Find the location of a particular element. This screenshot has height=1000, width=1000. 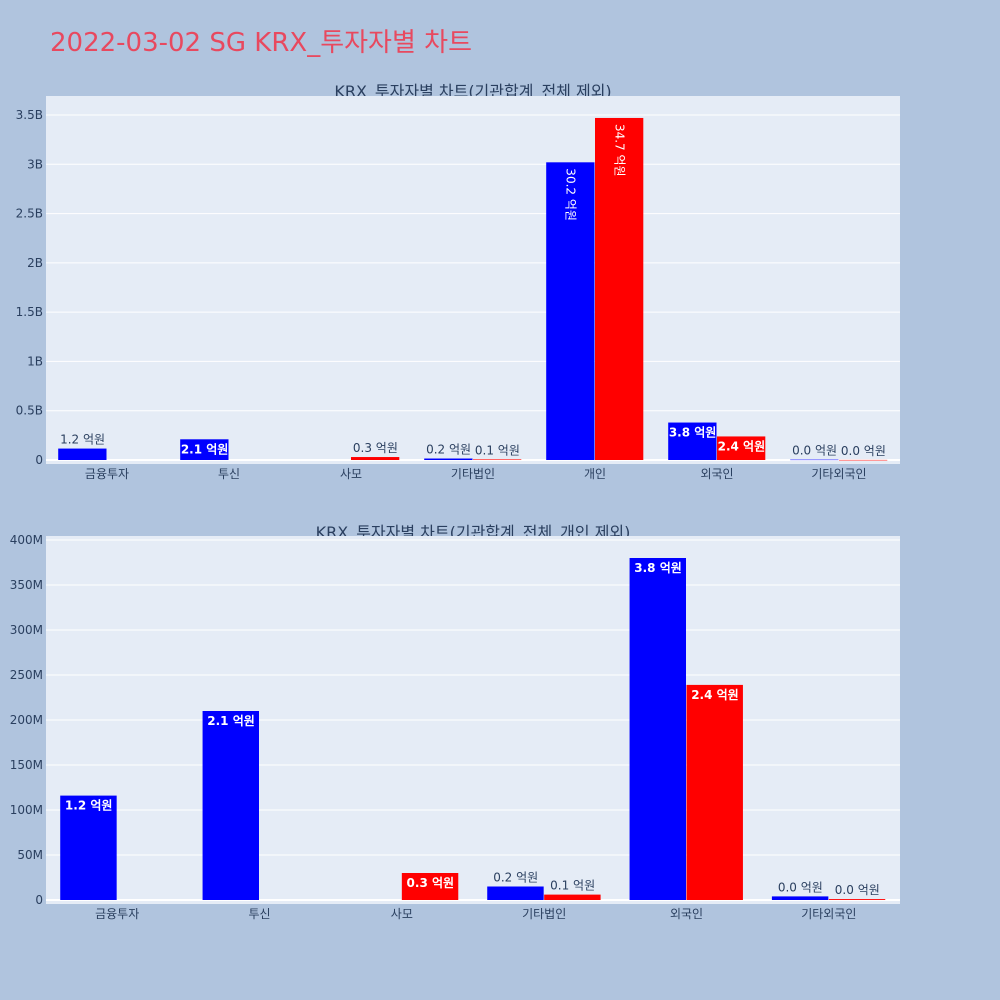

y-tick-label: 3.5B is located at coordinates (29, 115).